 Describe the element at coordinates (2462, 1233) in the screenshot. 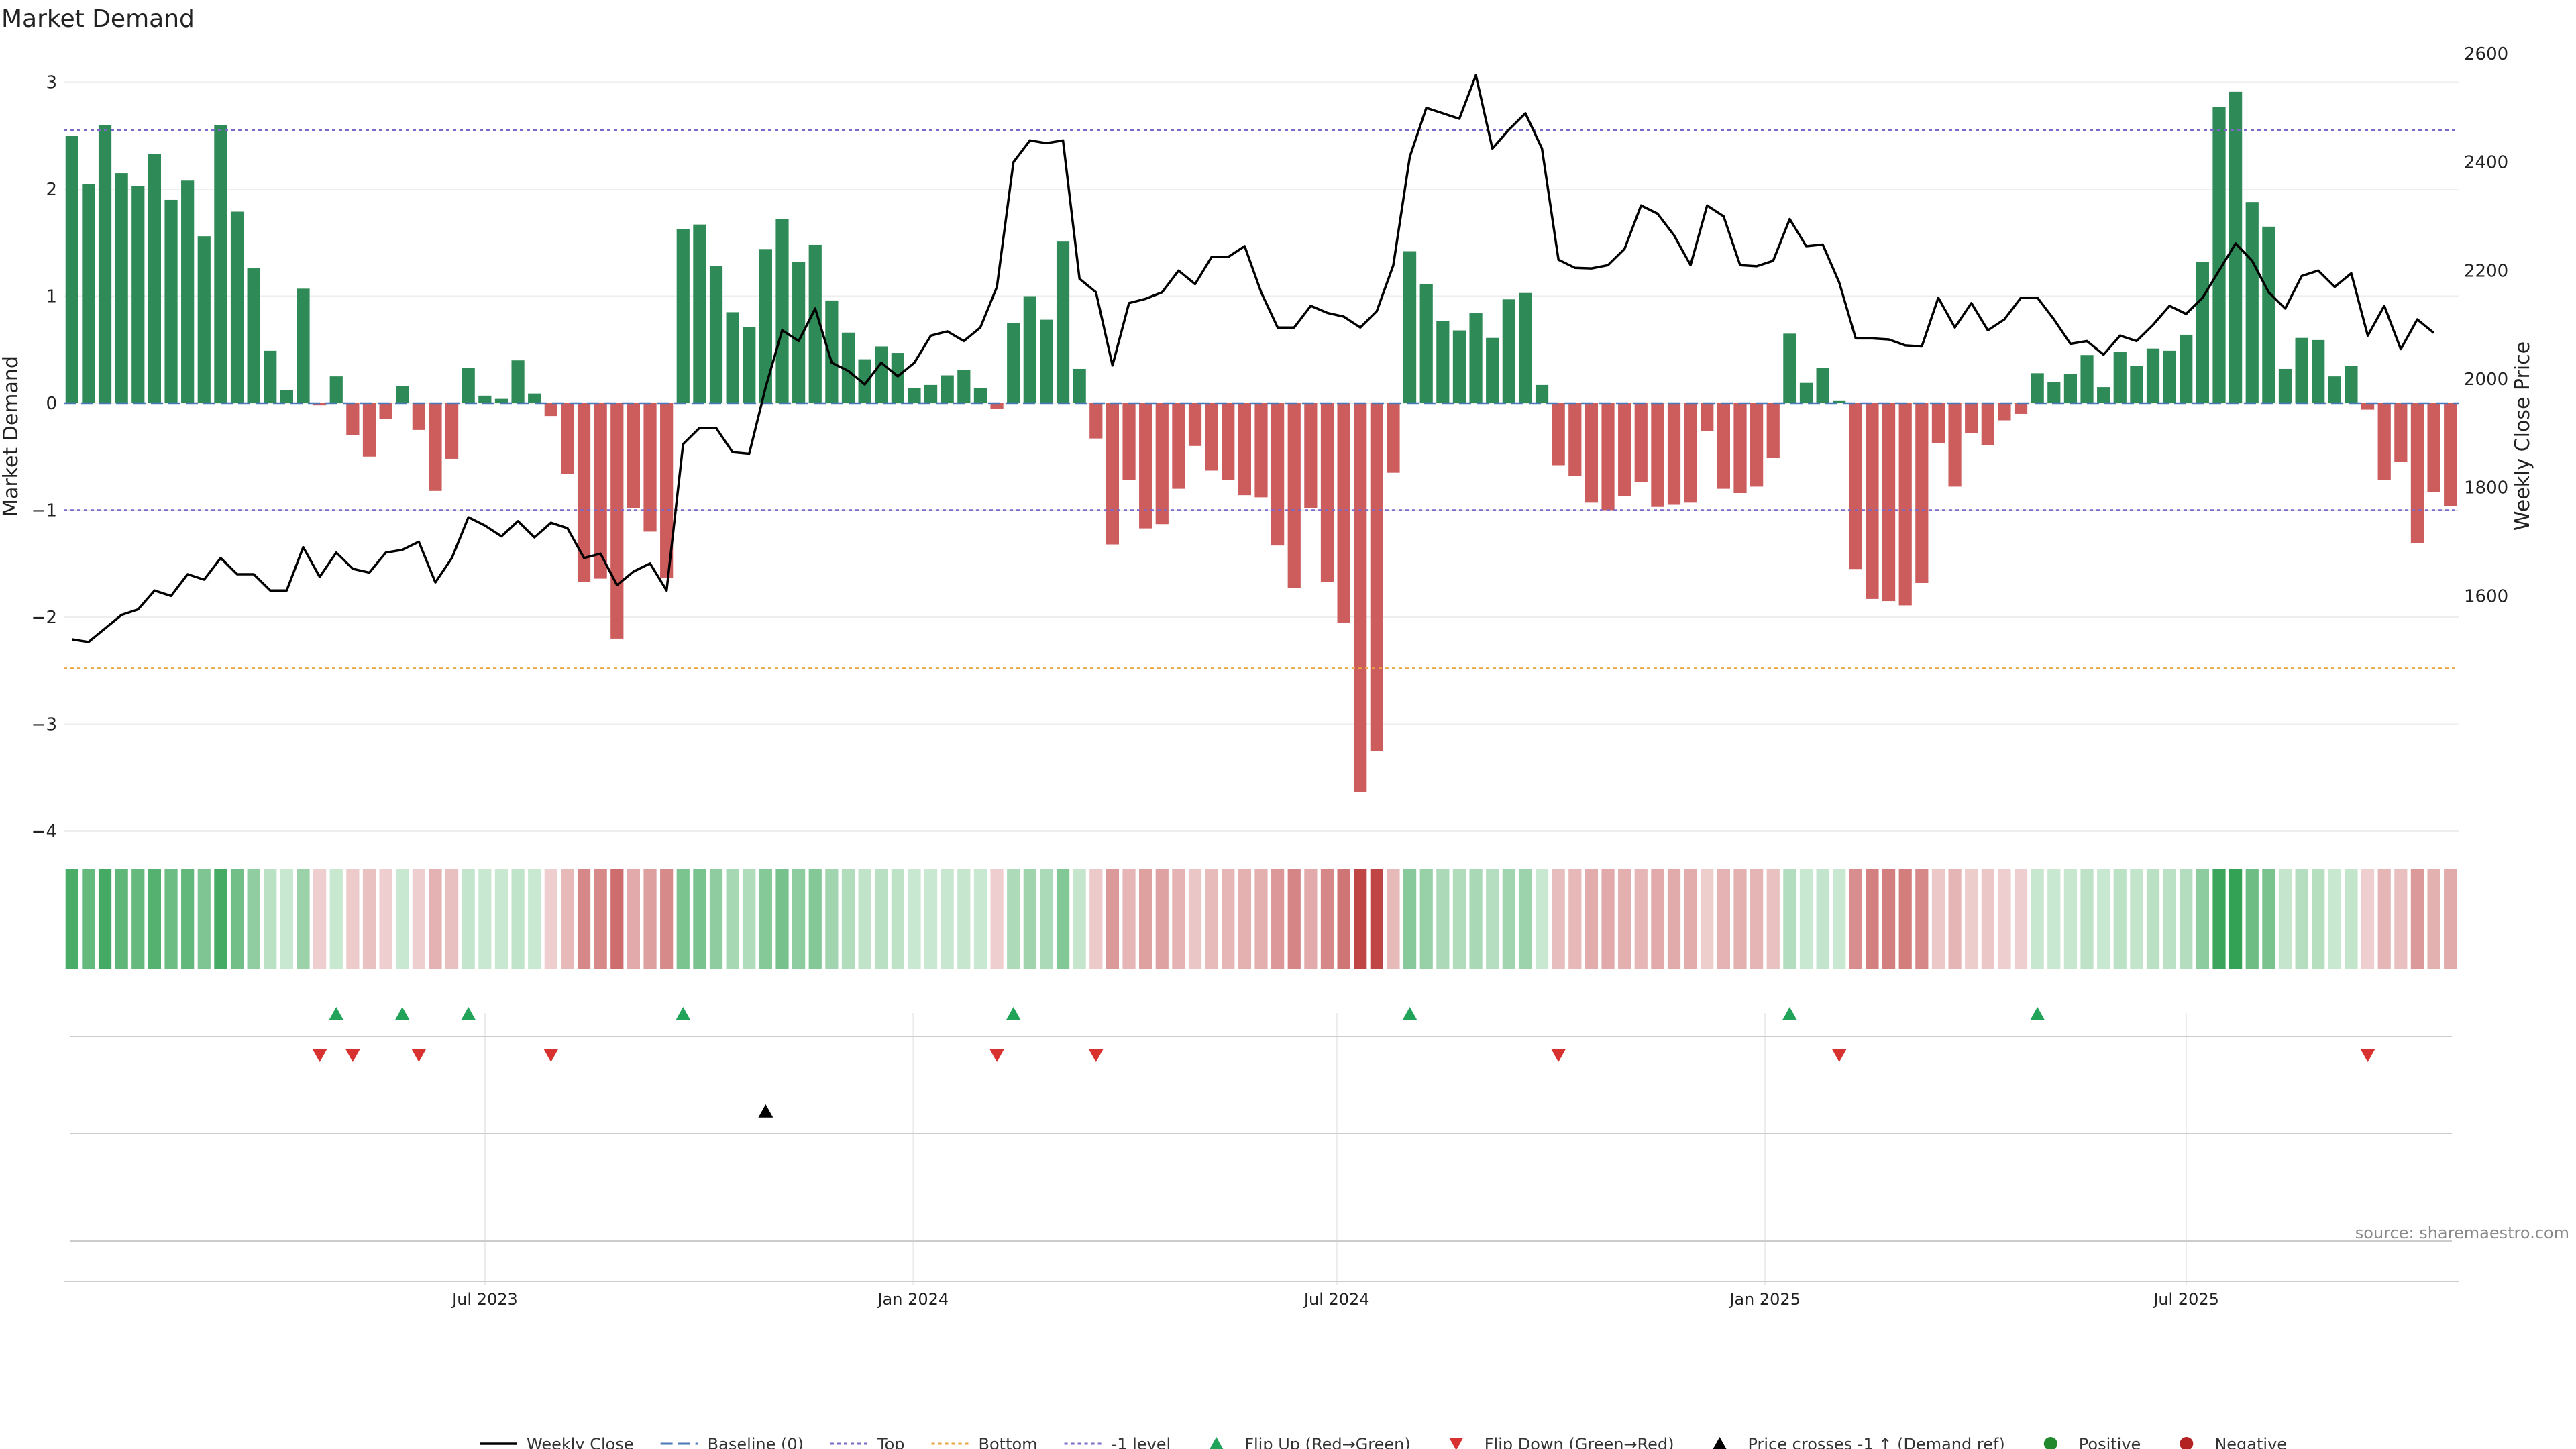

I see `source-note: source: sharemaestro.com` at that location.